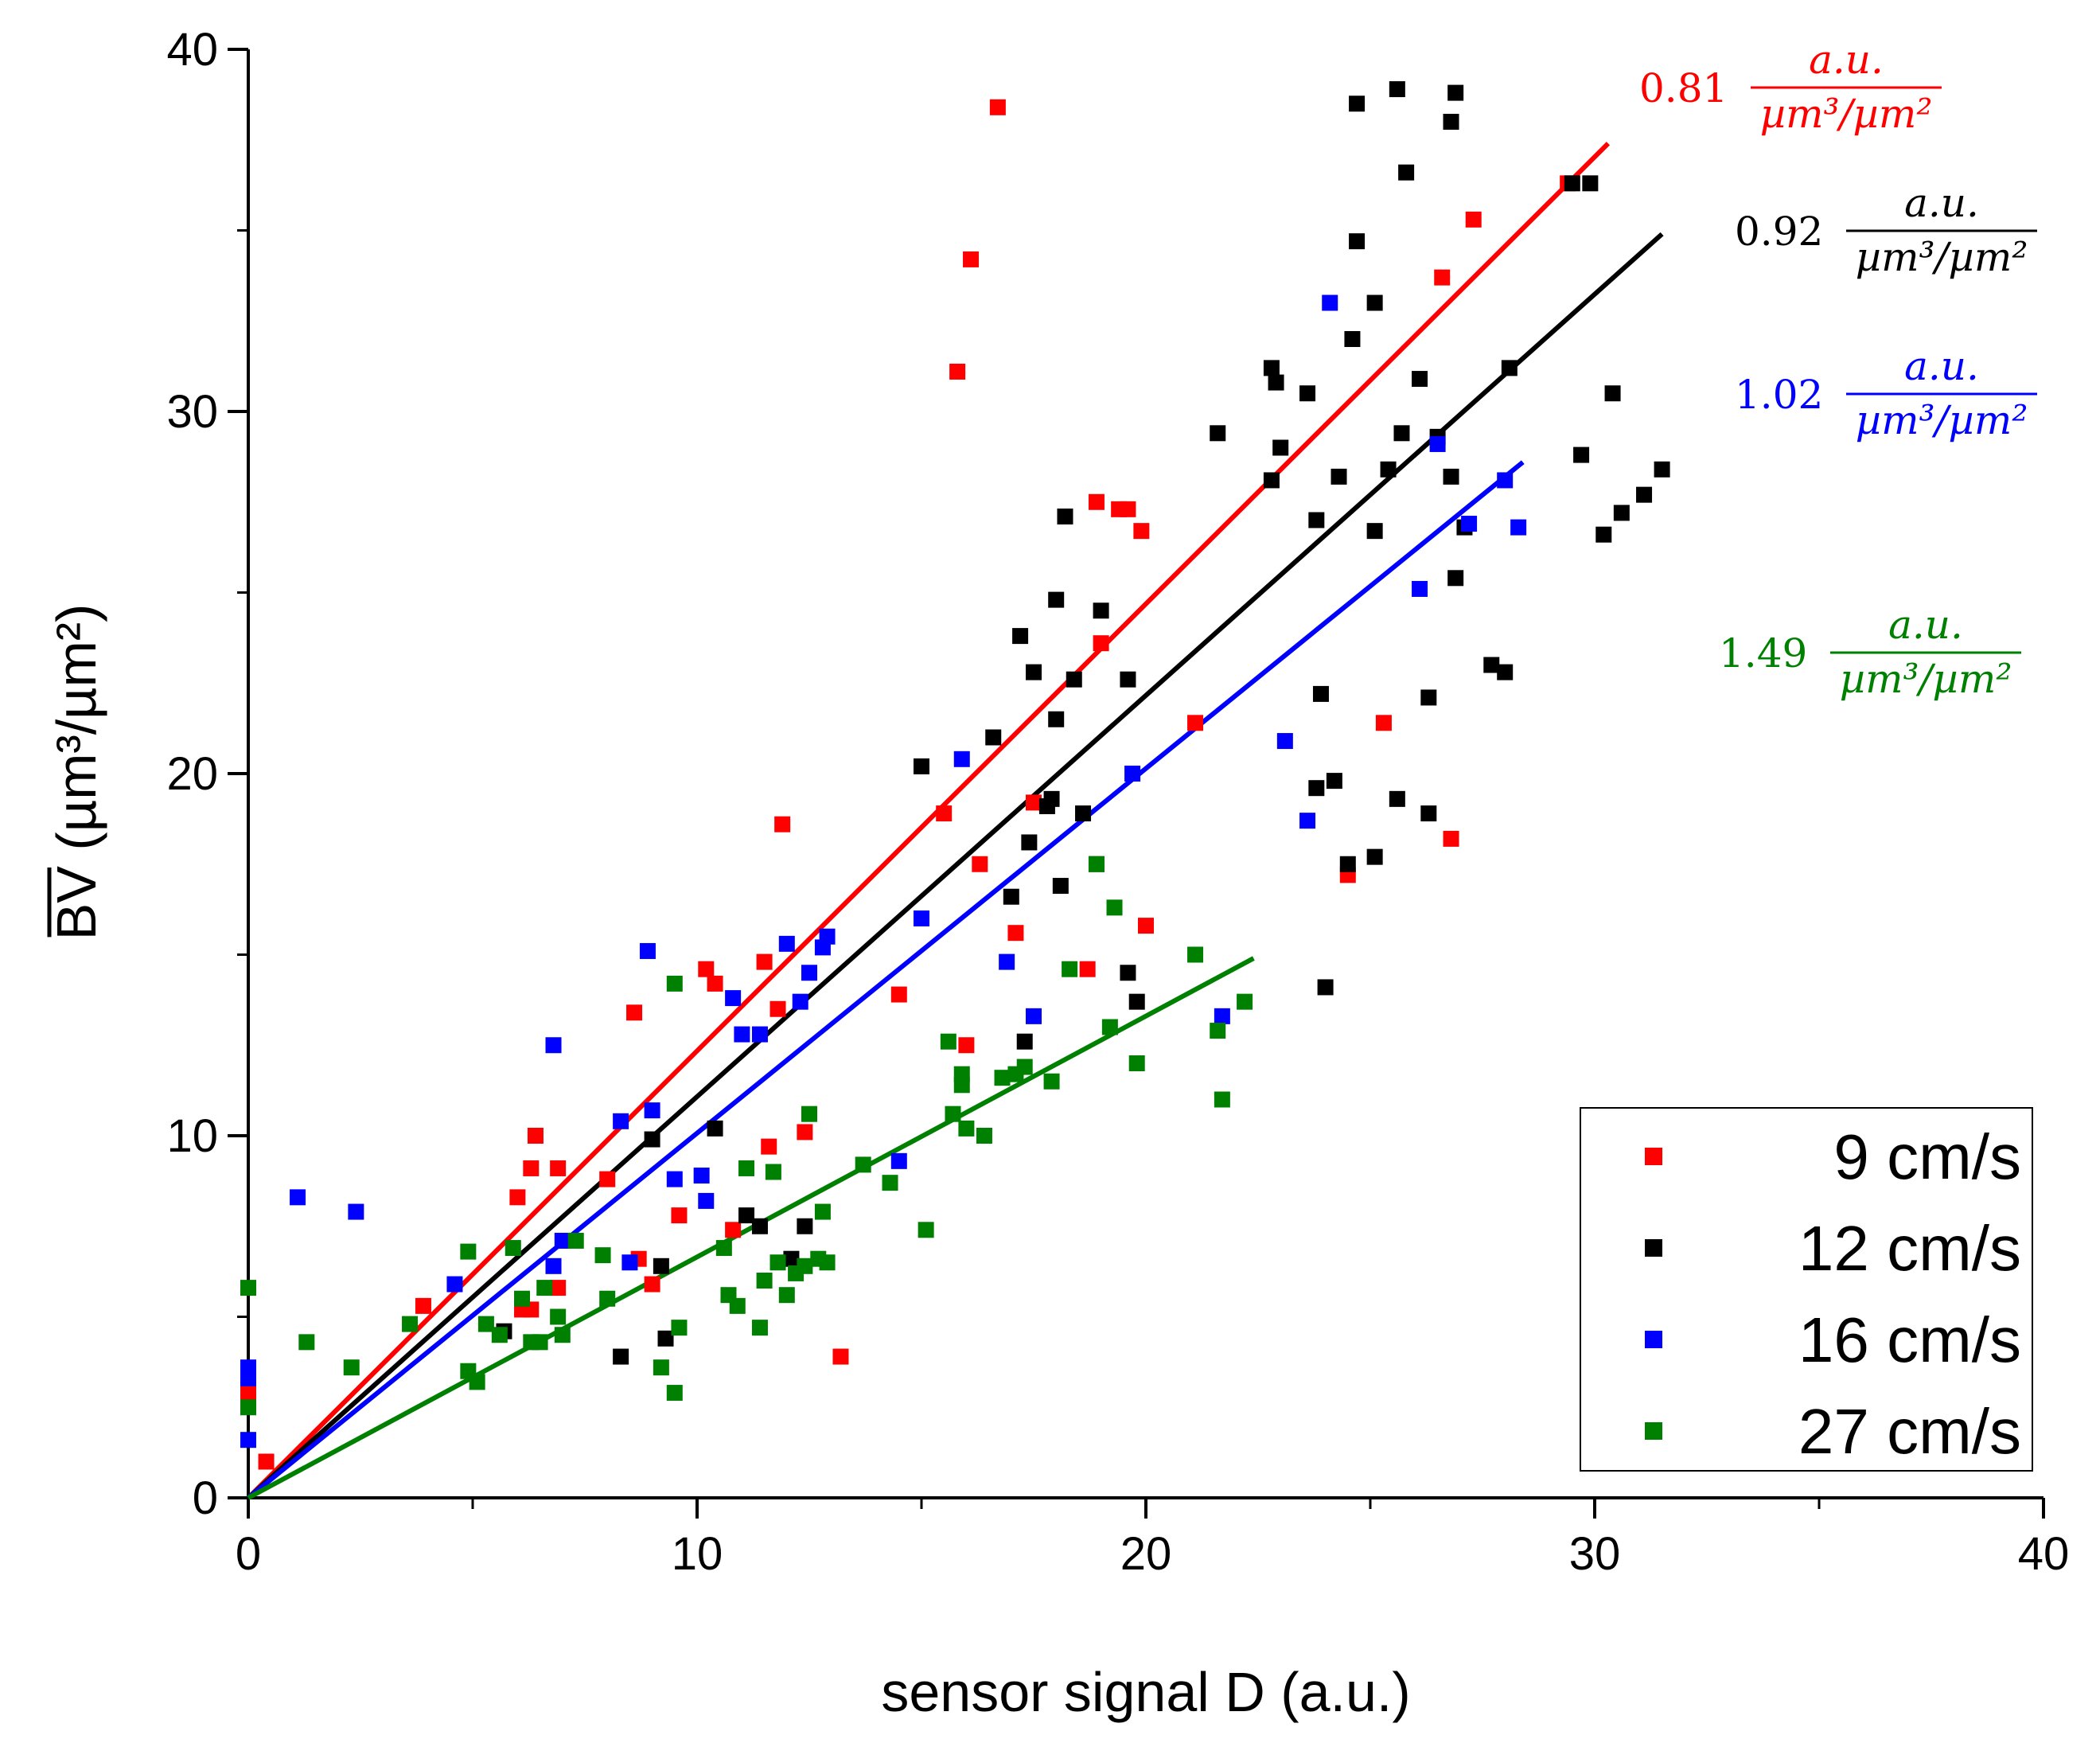  I want to click on y-tick-label: 30, so click(192, 412).